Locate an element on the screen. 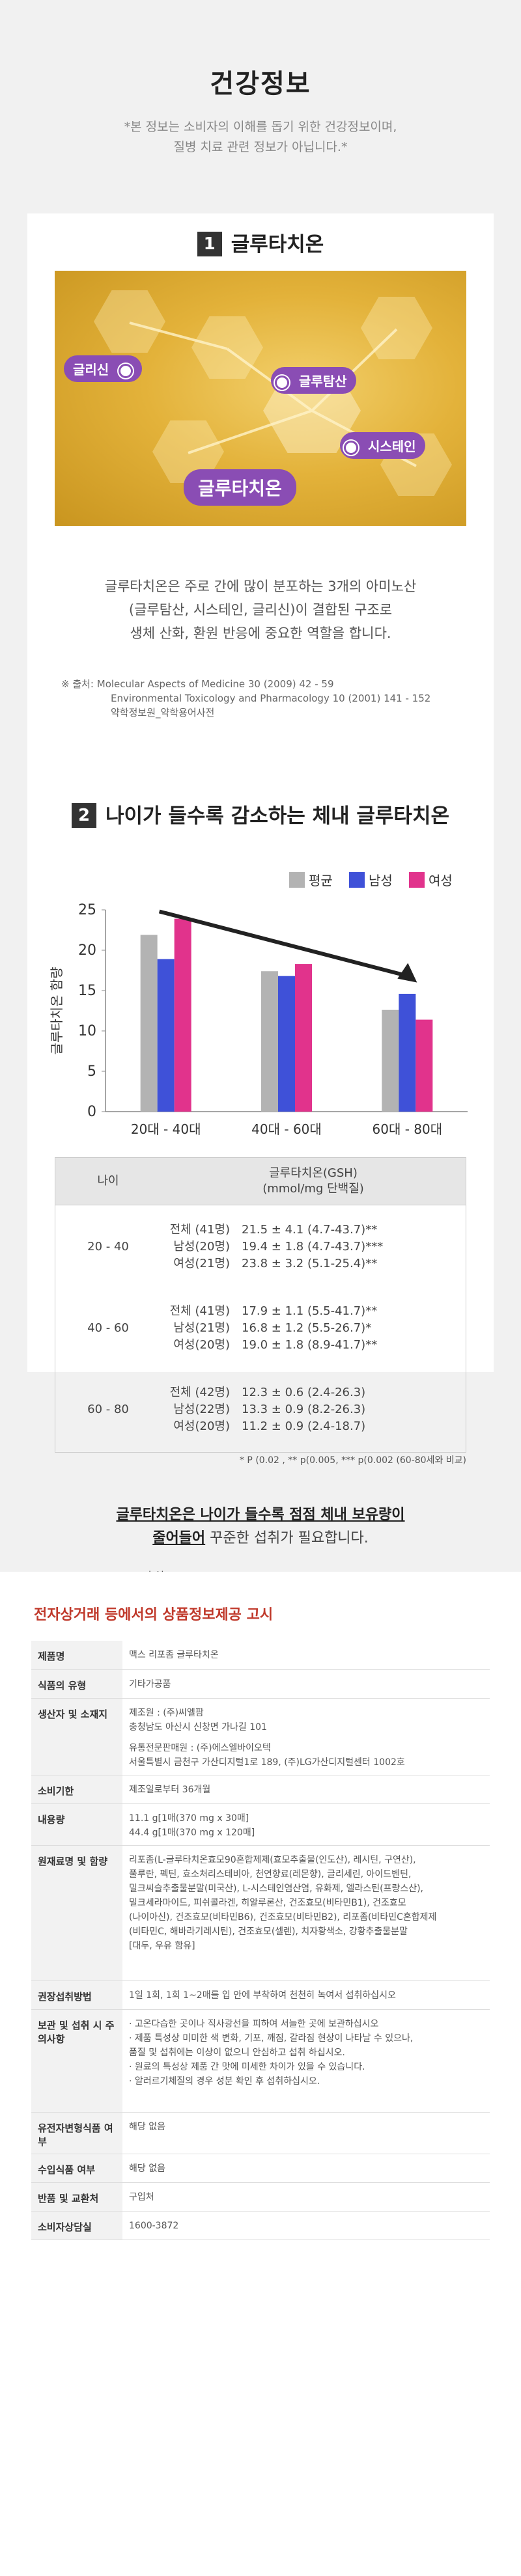 Image resolution: width=521 pixels, height=2576 pixels. section-title: 글루타치온 is located at coordinates (277, 245).